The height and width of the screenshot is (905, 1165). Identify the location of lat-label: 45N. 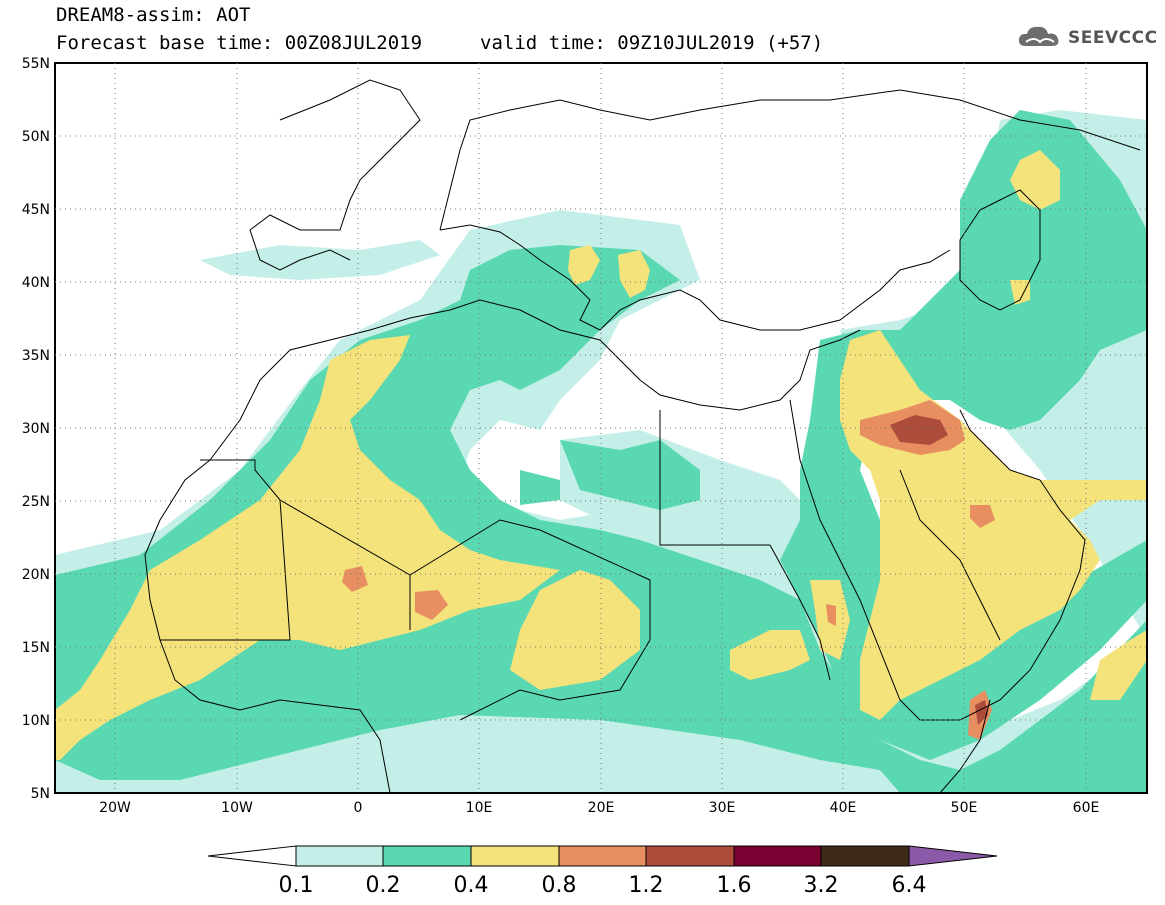
(36, 210).